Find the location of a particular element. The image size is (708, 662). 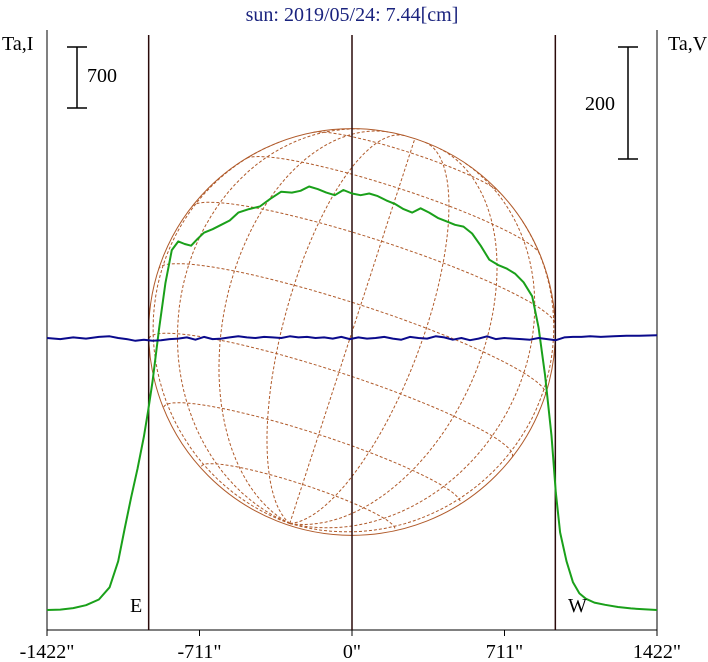

chart-title: sun: 2019/05/24: 7.44[cm] is located at coordinates (352, 15).